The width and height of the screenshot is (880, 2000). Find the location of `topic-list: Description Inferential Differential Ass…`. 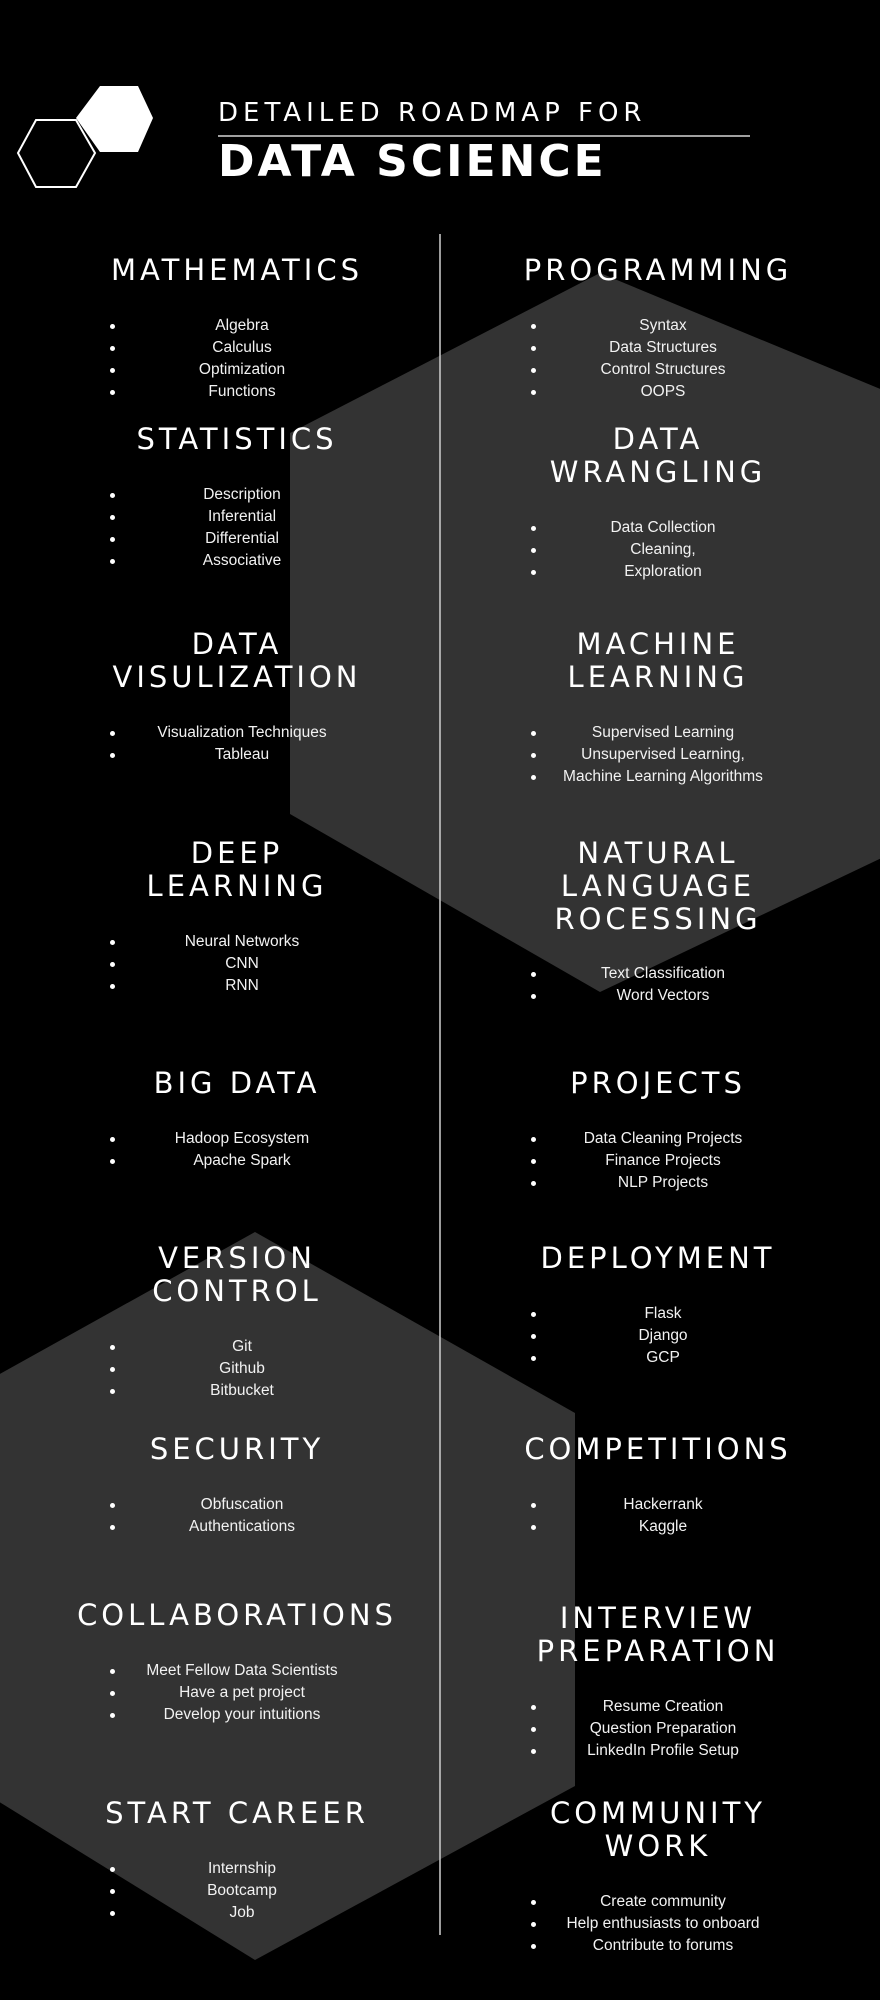

topic-list: Description Inferential Differential Ass… is located at coordinates (237, 528).